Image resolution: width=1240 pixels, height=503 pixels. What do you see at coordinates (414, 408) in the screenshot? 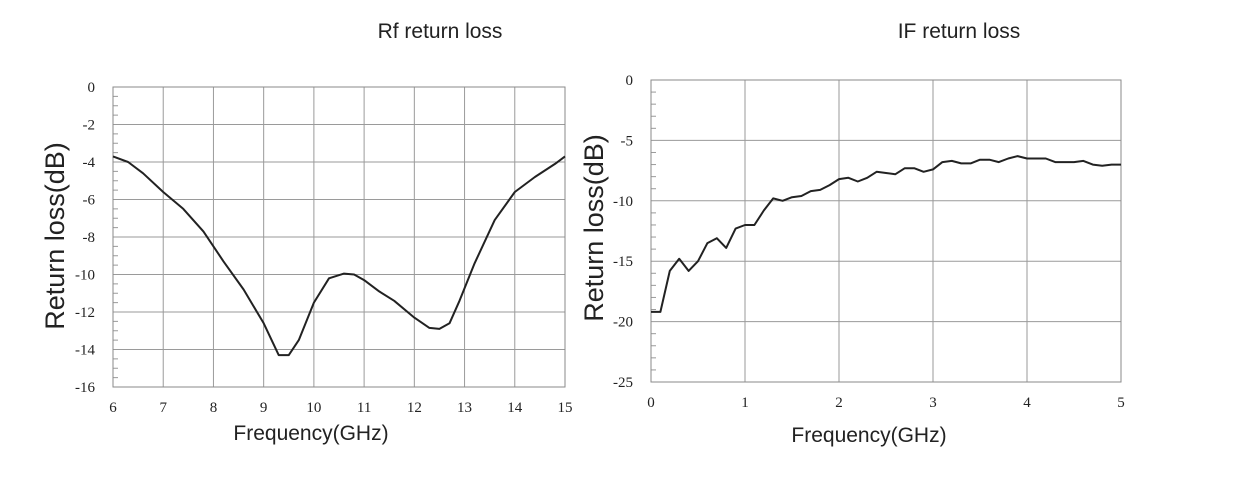
I see `rf-x-tick-label: 12` at bounding box center [414, 408].